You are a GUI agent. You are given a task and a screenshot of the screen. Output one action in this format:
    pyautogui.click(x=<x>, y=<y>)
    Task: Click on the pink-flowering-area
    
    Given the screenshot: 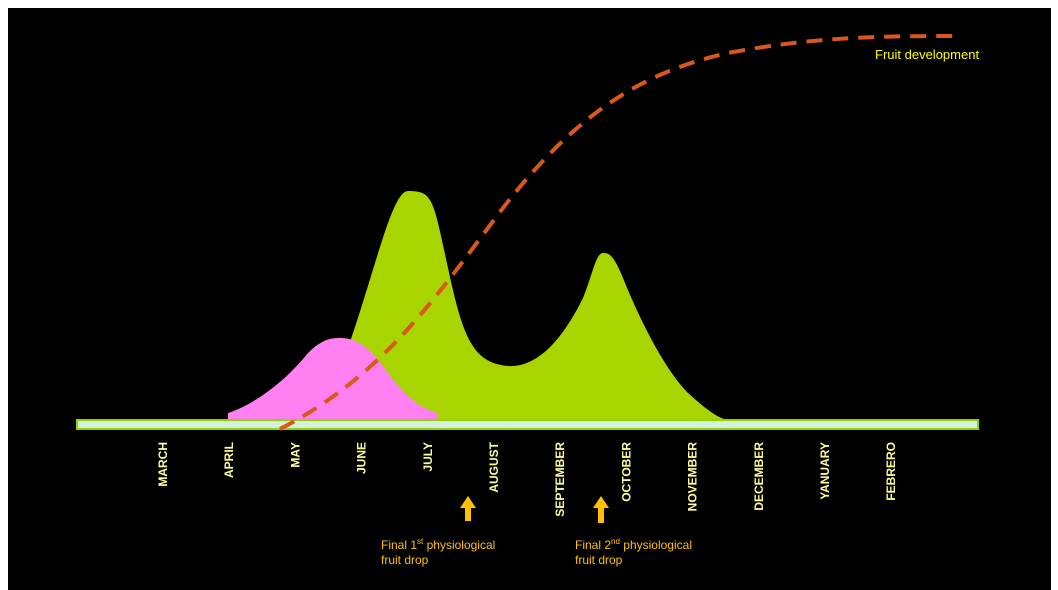 What is the action you would take?
    pyautogui.click(x=333, y=379)
    